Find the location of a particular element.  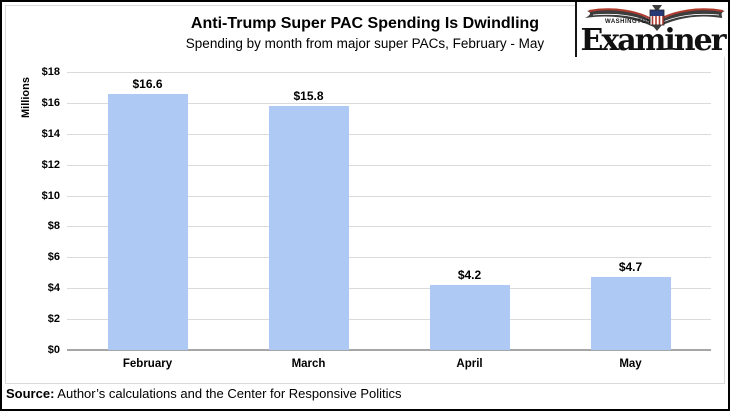

bar-april is located at coordinates (469, 317).